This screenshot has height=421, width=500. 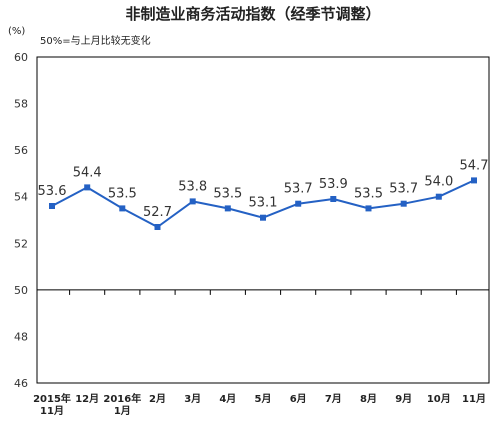 I want to click on x-tick-label: 7月, so click(x=333, y=399).